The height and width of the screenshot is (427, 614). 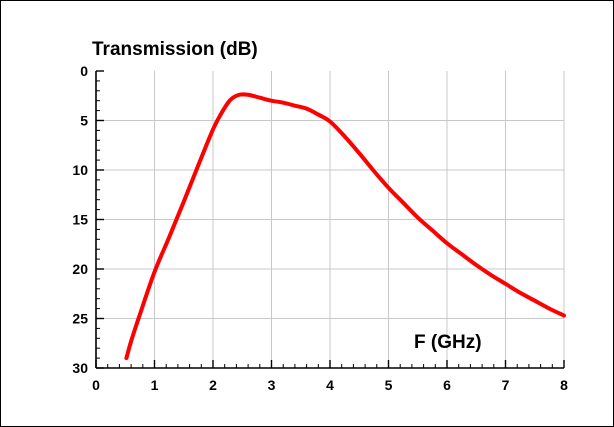 I want to click on x-tick-label: 6, so click(x=447, y=385).